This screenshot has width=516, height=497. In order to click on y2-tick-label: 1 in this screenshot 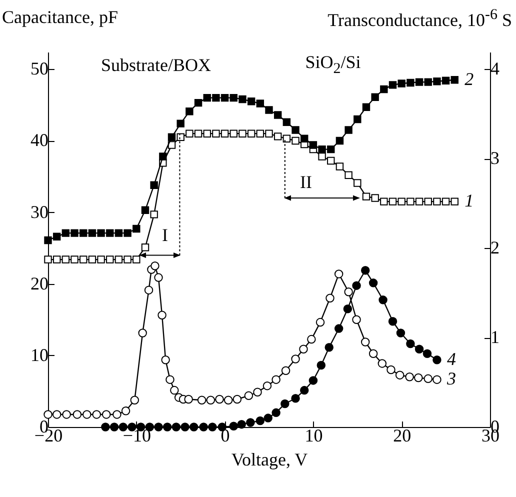, I will do `click(495, 337)`.